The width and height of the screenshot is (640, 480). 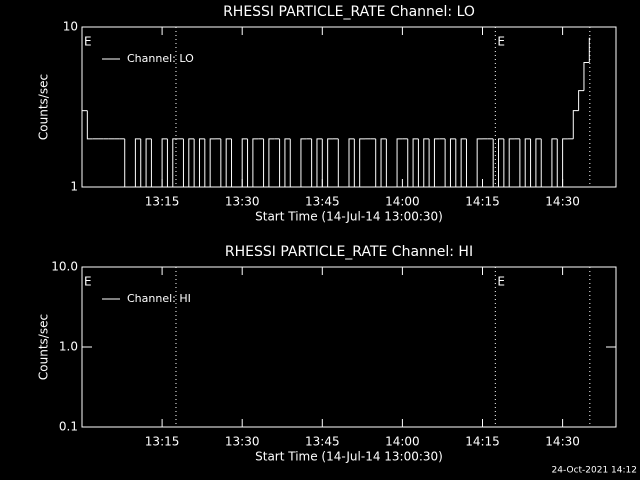 I want to click on chart-title: RHESSI PARTICLE_RATE Channel: LO, so click(x=349, y=12).